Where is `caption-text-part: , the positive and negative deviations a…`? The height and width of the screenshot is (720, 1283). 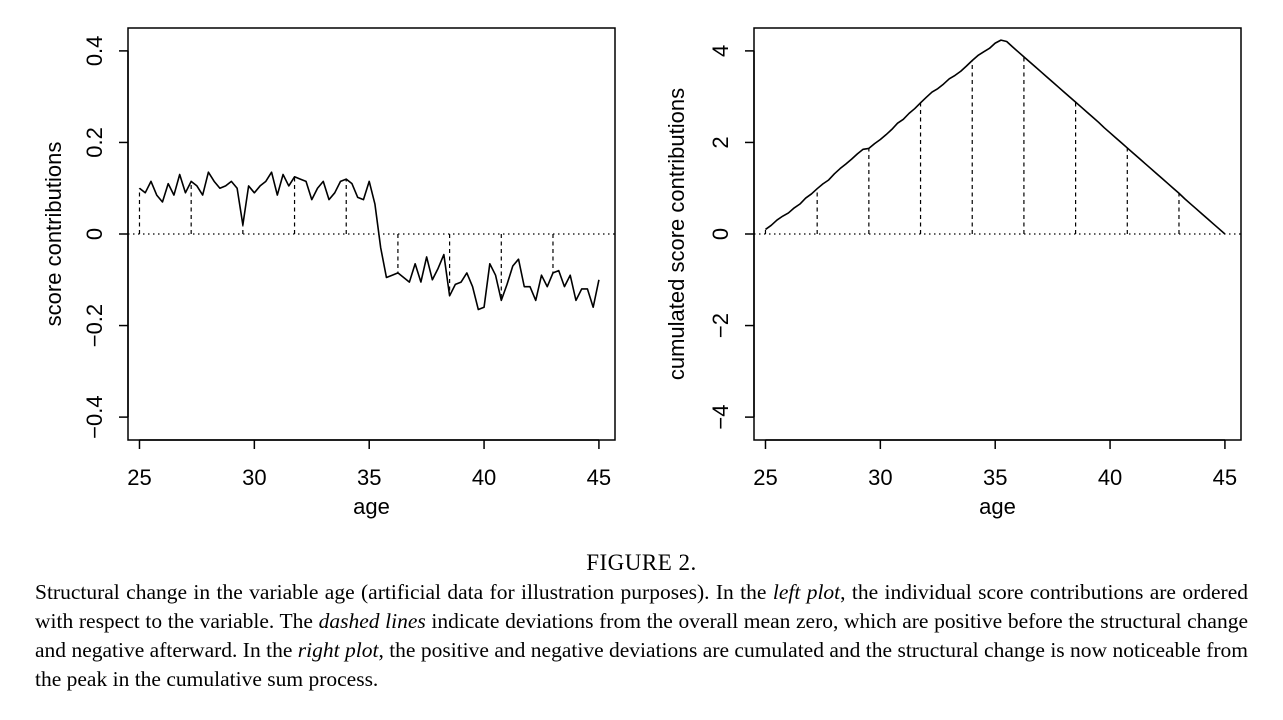
caption-text-part: , the positive and negative deviations a… is located at coordinates (642, 664).